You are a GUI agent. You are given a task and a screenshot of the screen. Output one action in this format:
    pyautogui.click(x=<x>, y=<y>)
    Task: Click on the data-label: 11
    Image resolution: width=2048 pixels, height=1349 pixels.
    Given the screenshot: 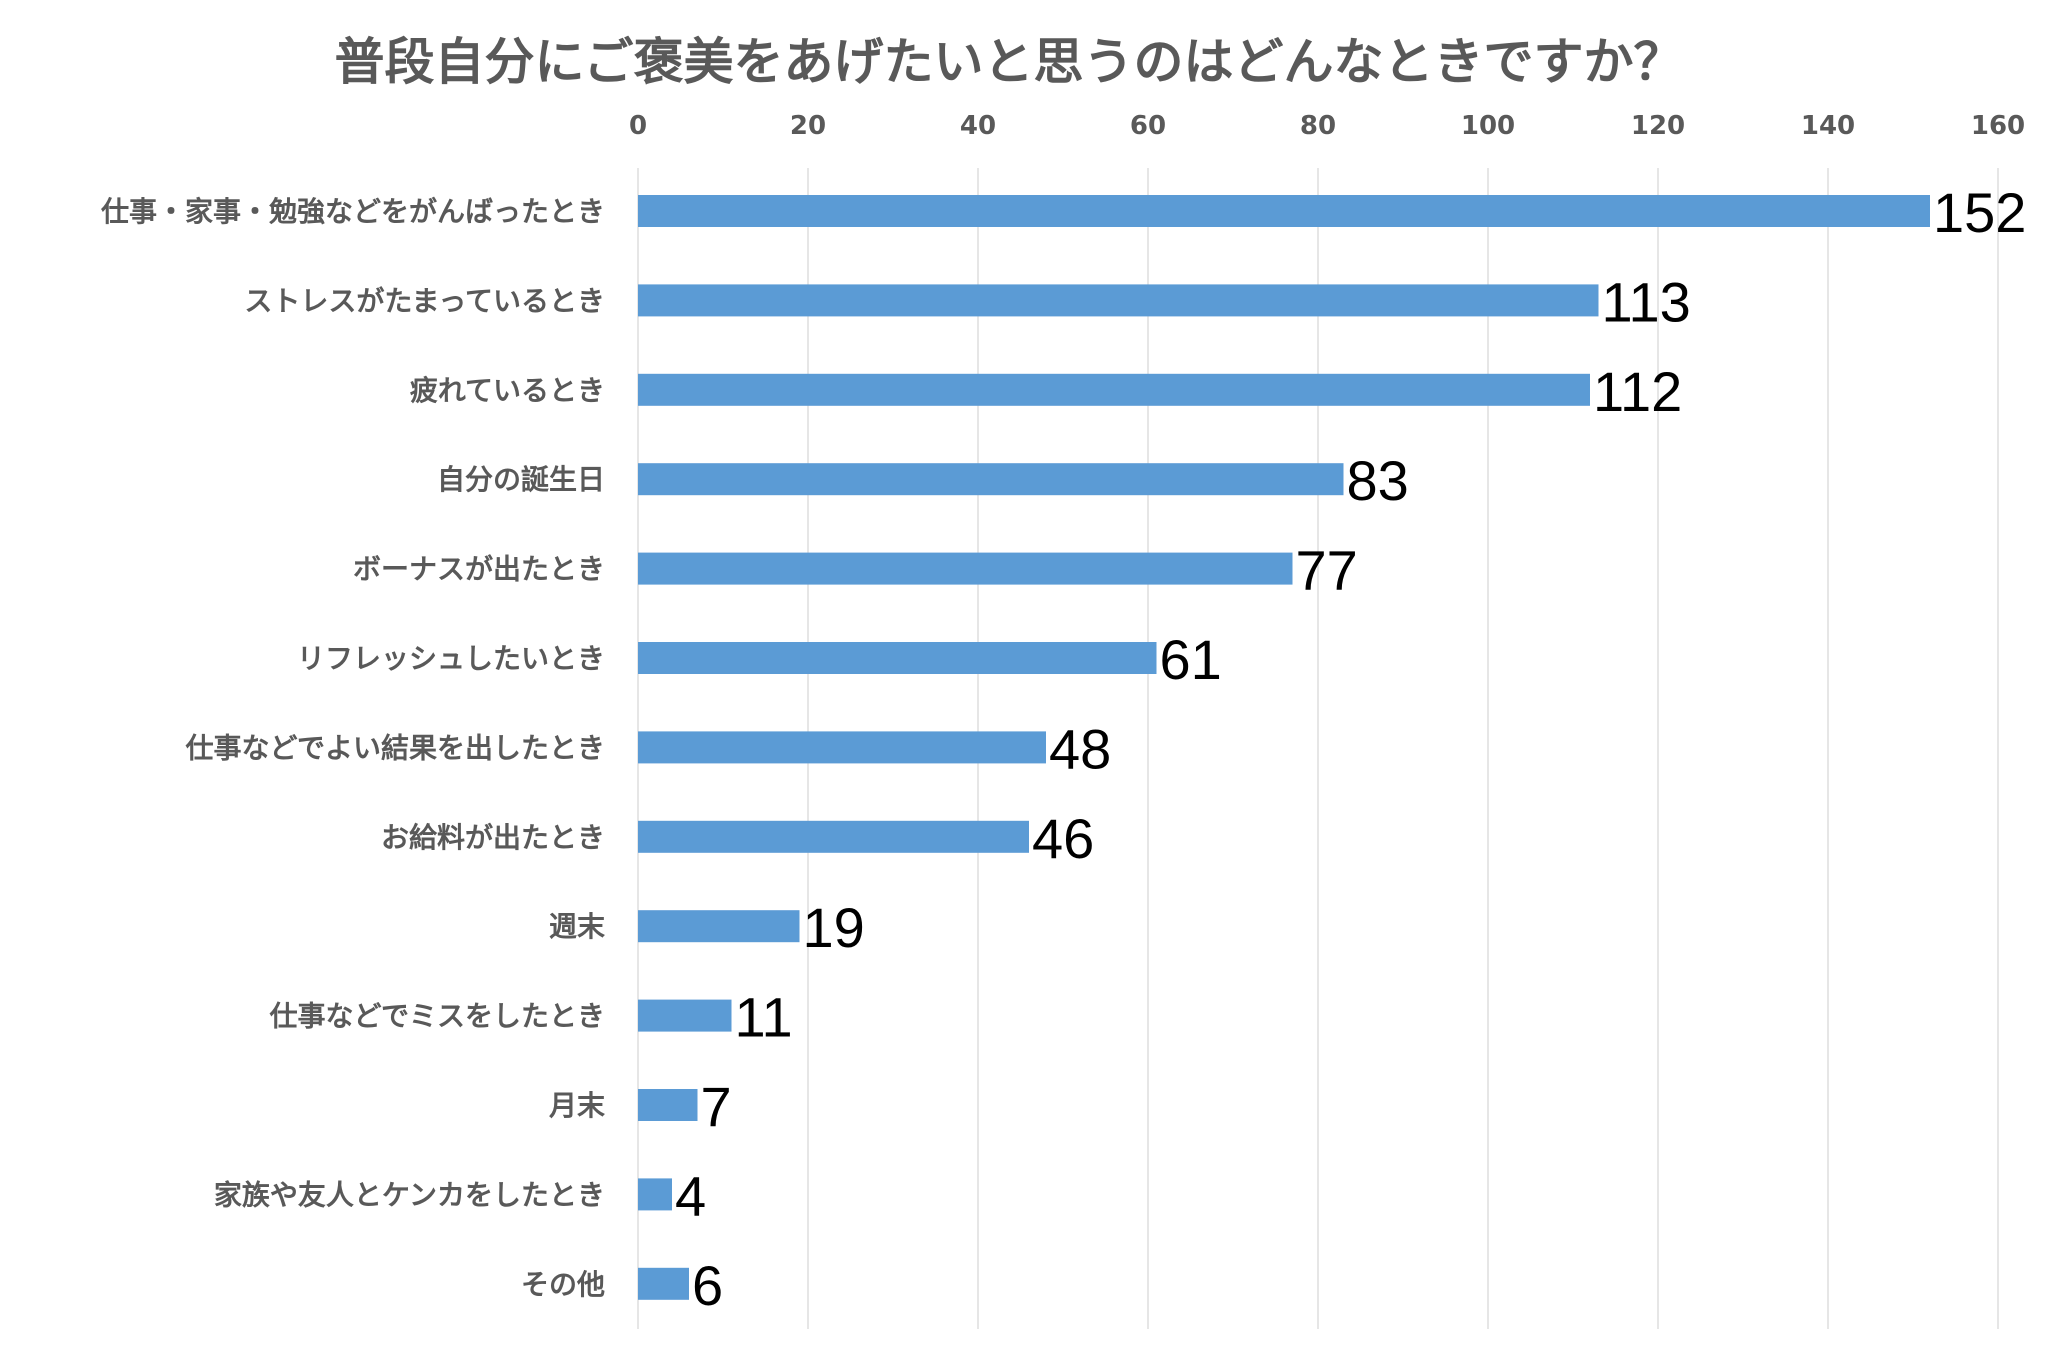 What is the action you would take?
    pyautogui.click(x=764, y=1017)
    